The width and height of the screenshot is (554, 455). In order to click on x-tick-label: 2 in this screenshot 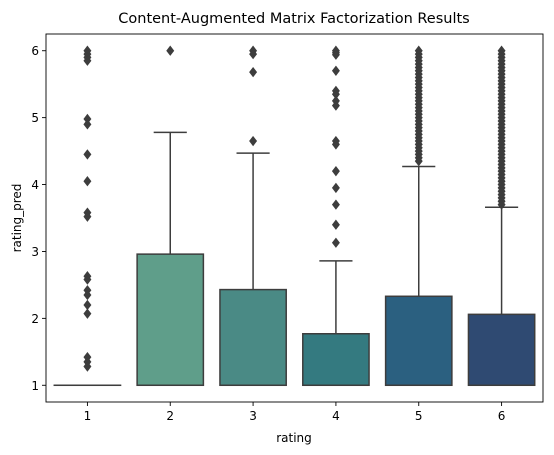, I will do `click(170, 416)`.